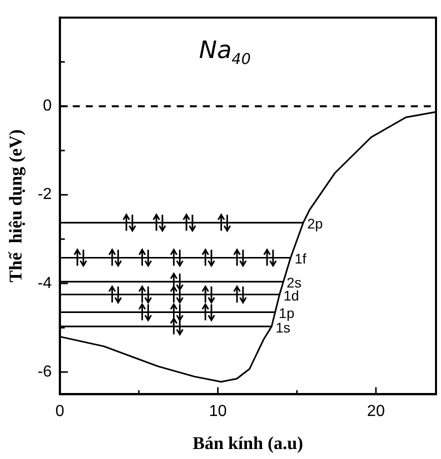  What do you see at coordinates (248, 442) in the screenshot?
I see `x-axis-title: Bán kính (a.u)` at bounding box center [248, 442].